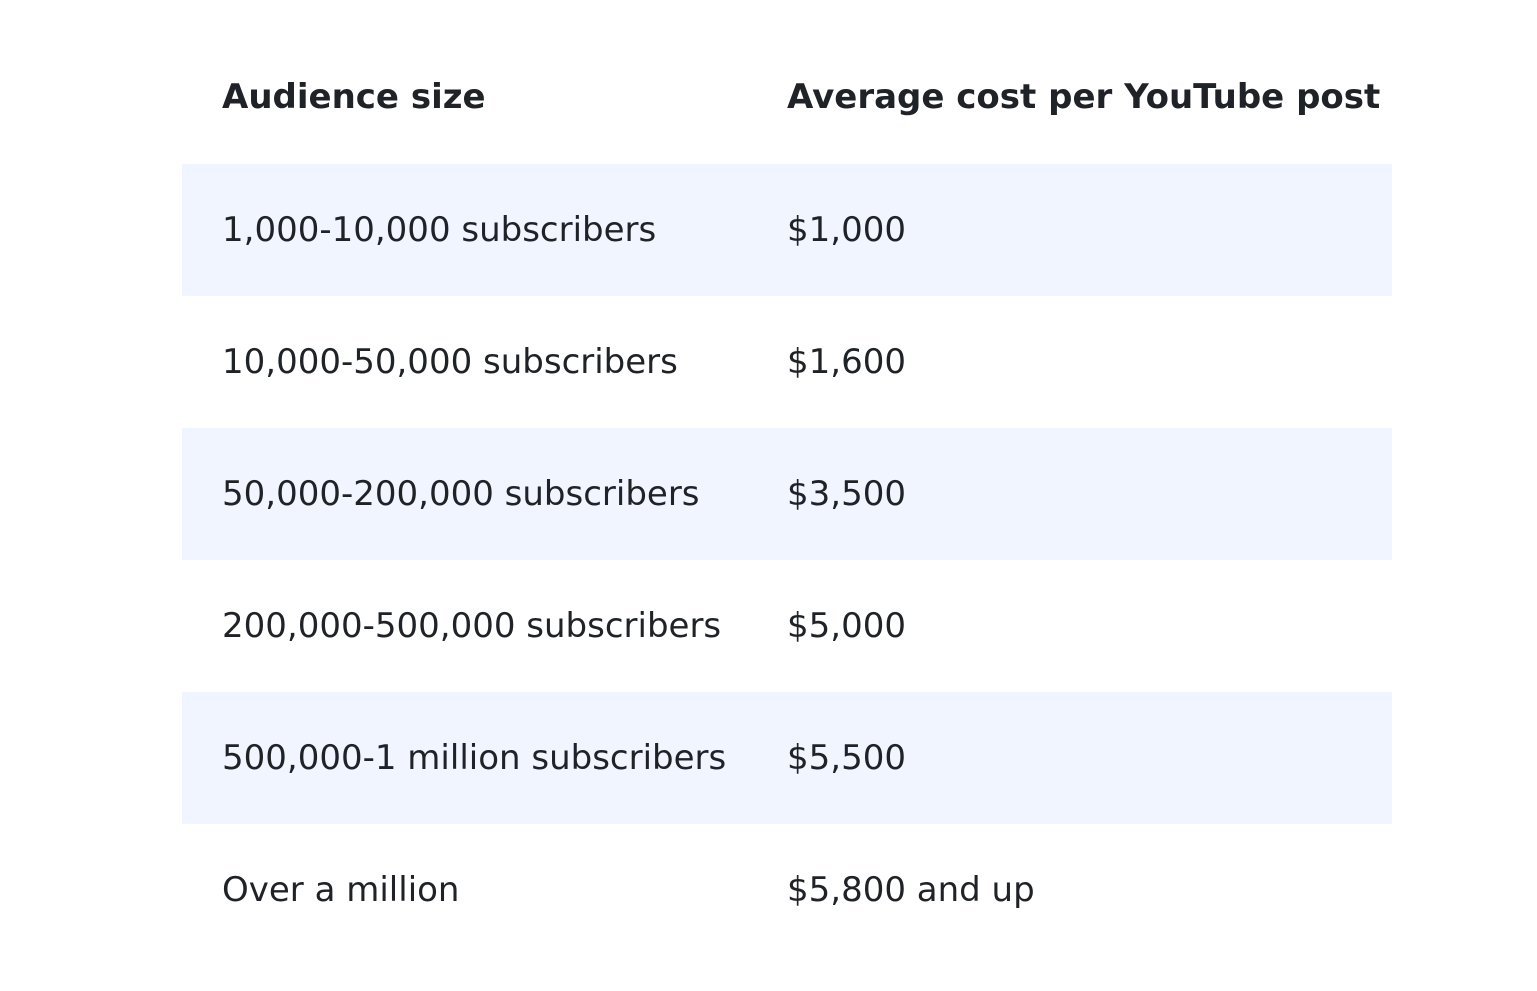  I want to click on table-row: 500,000-1 million subscribers $5,500, so click(787, 758).